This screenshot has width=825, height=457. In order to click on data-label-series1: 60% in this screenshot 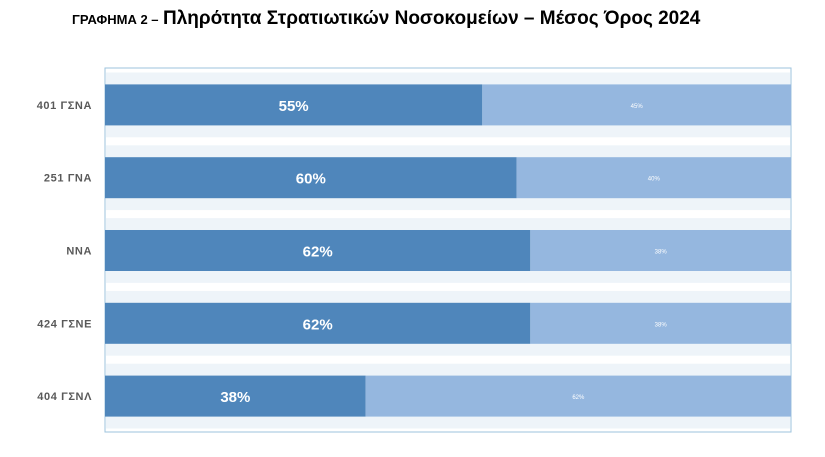, I will do `click(311, 179)`.